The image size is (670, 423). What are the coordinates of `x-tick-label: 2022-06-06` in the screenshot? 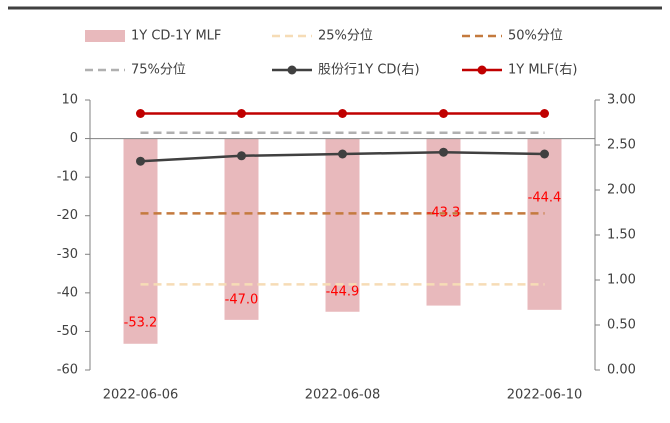 It's located at (141, 395).